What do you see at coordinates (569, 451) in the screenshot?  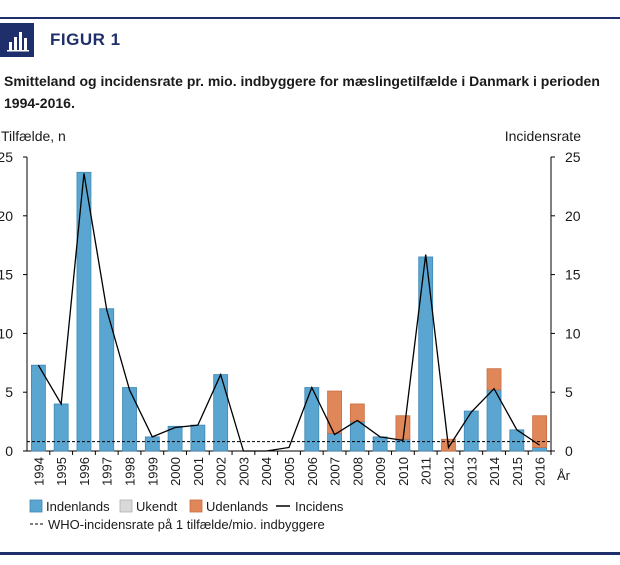 I see `y-tick-label-right: 0` at bounding box center [569, 451].